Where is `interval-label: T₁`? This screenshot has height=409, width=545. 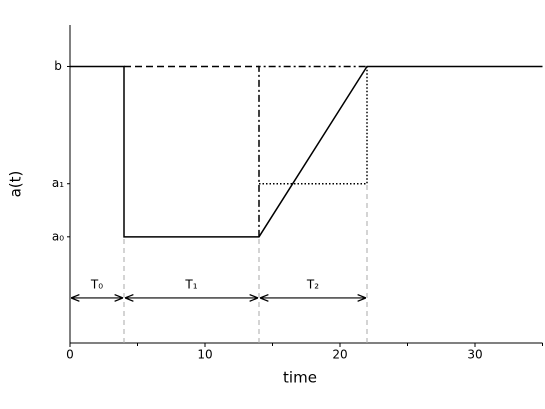
interval-label: T₁ is located at coordinates (190, 284).